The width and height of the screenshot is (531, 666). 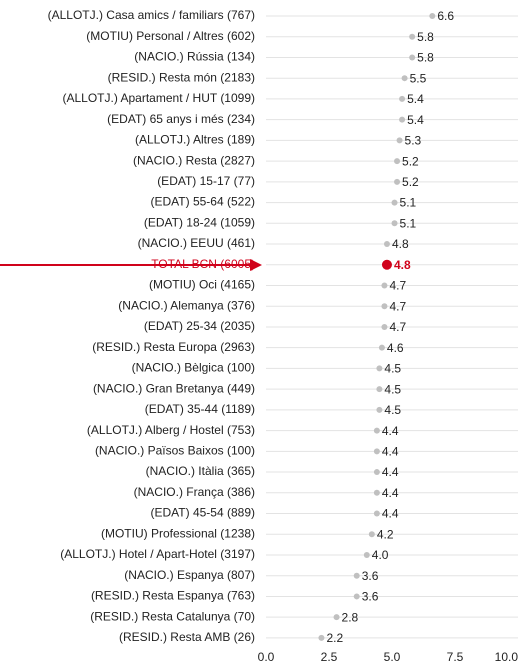 What do you see at coordinates (200, 409) in the screenshot?
I see `category-label: (EDAT) 35-44 (1189)` at bounding box center [200, 409].